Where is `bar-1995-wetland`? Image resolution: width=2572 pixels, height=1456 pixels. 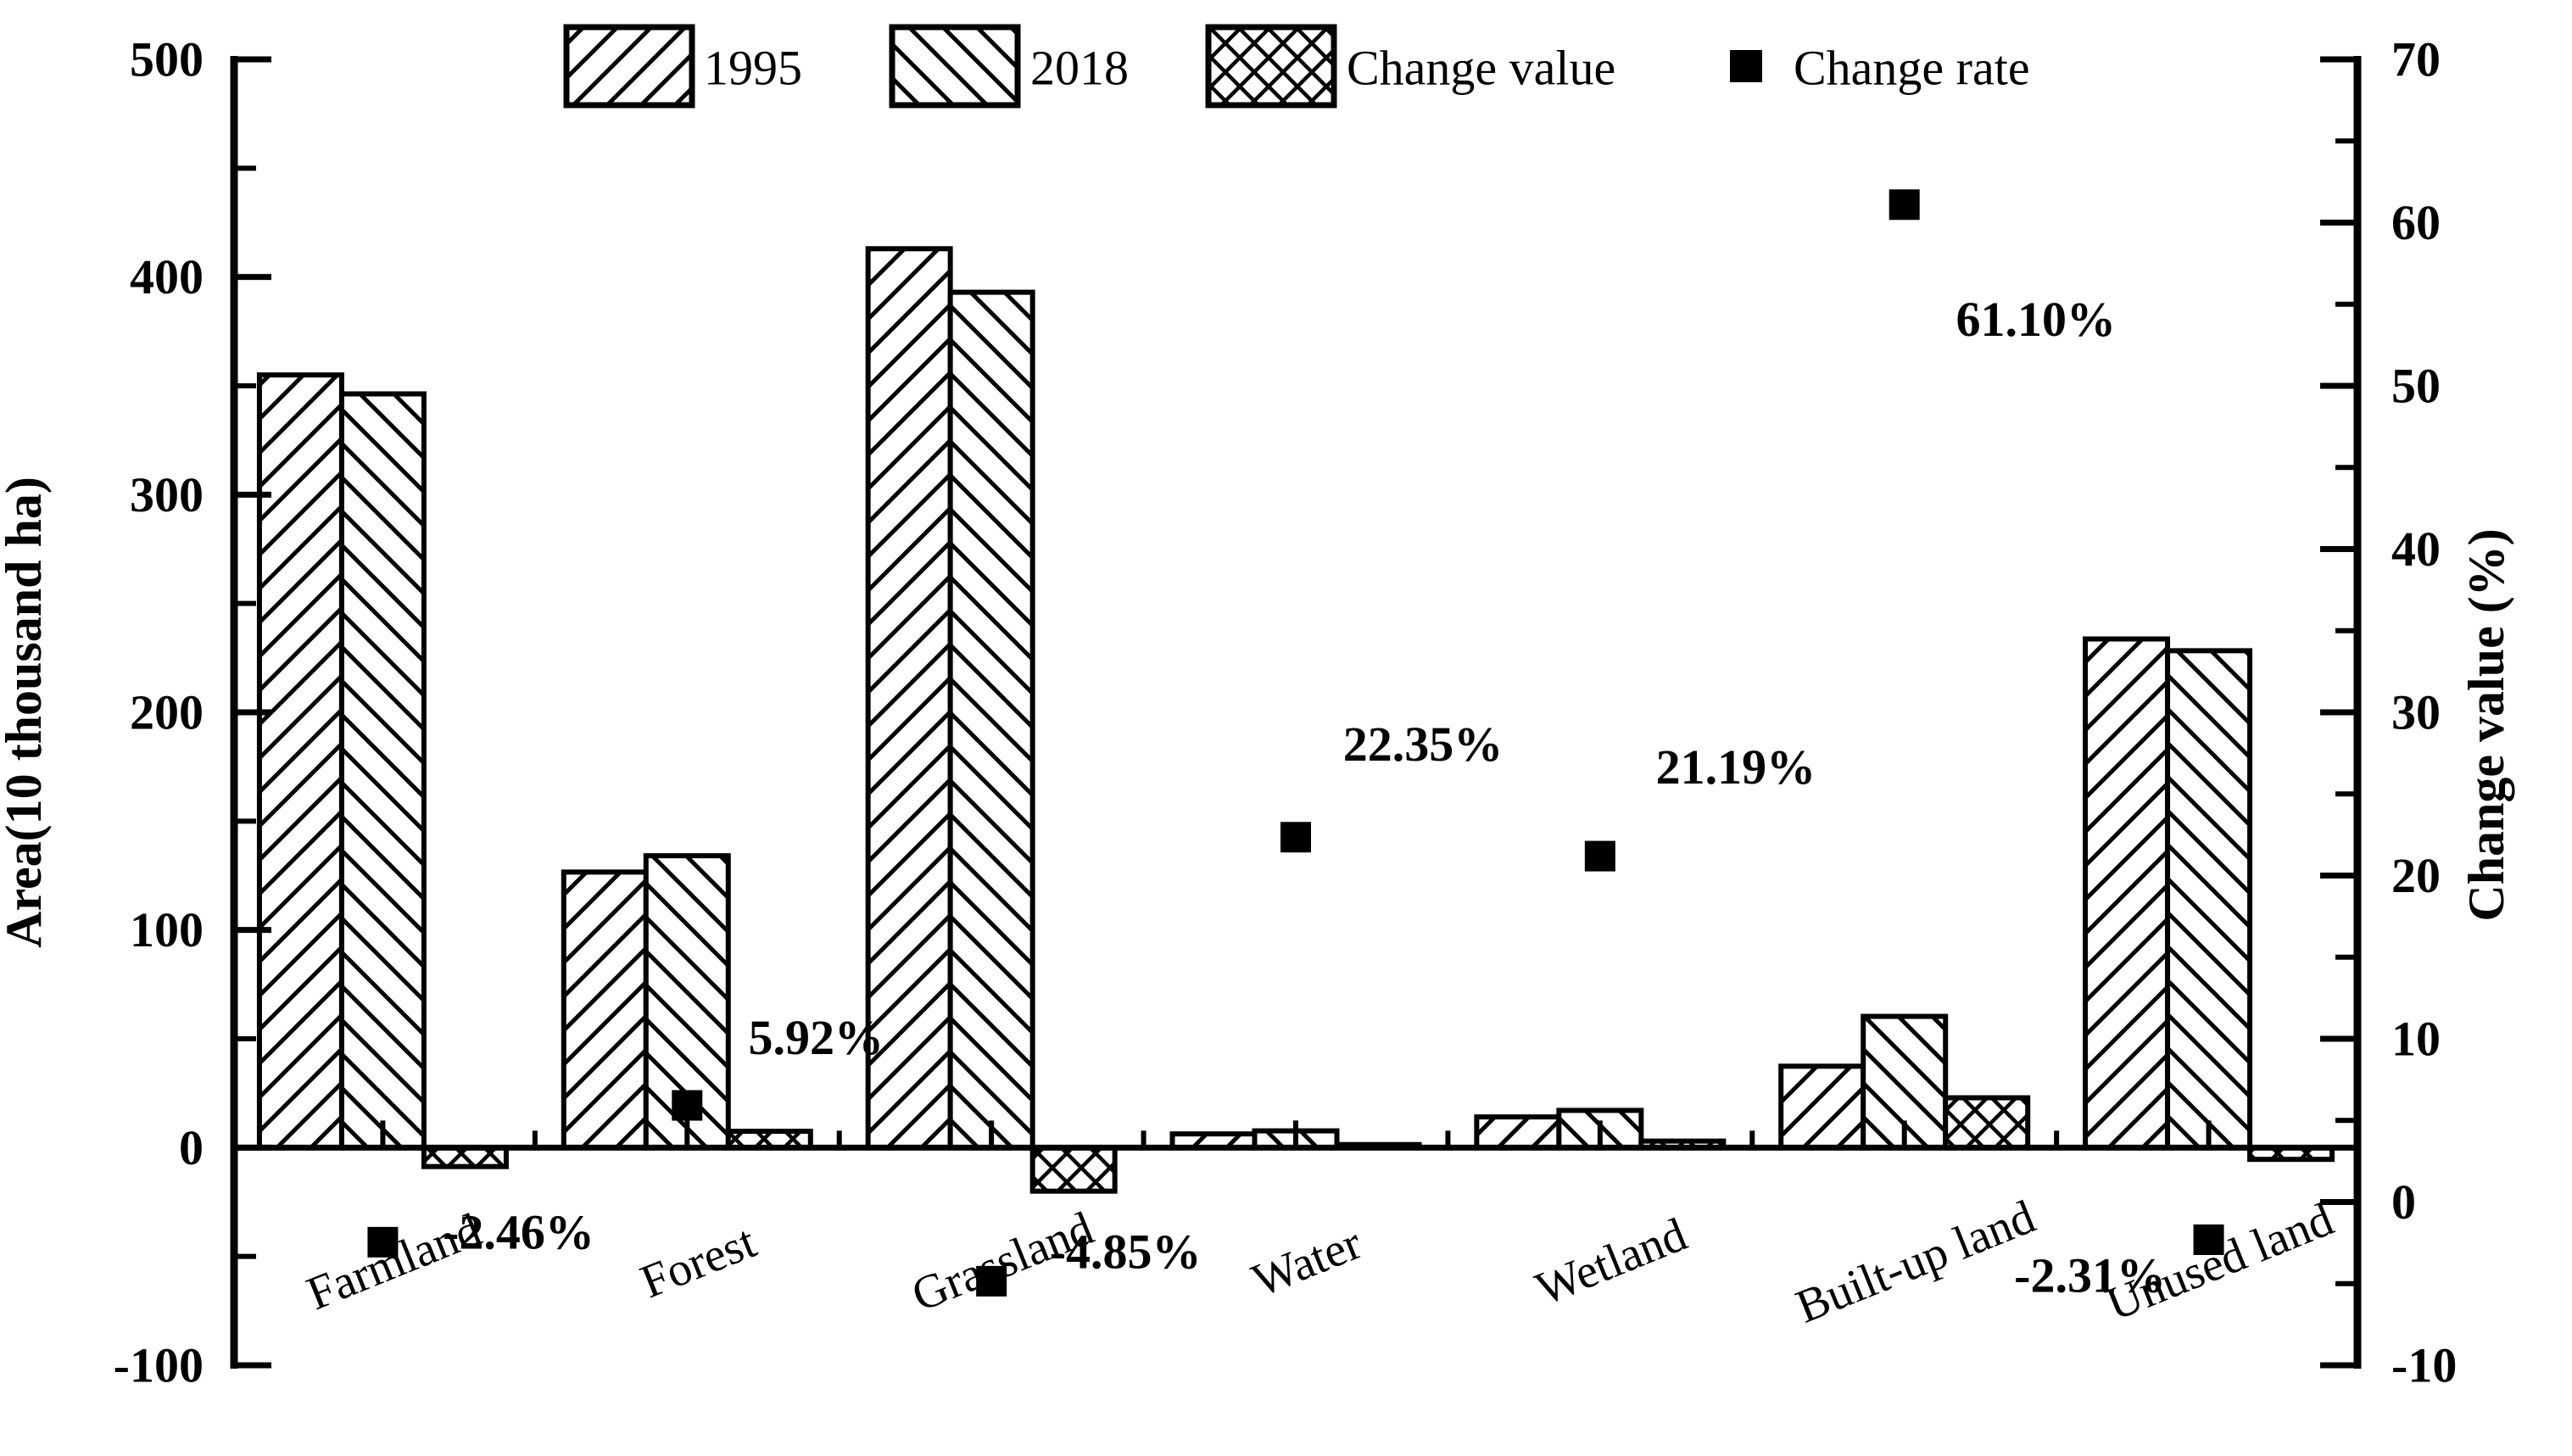
bar-1995-wetland is located at coordinates (1518, 1132).